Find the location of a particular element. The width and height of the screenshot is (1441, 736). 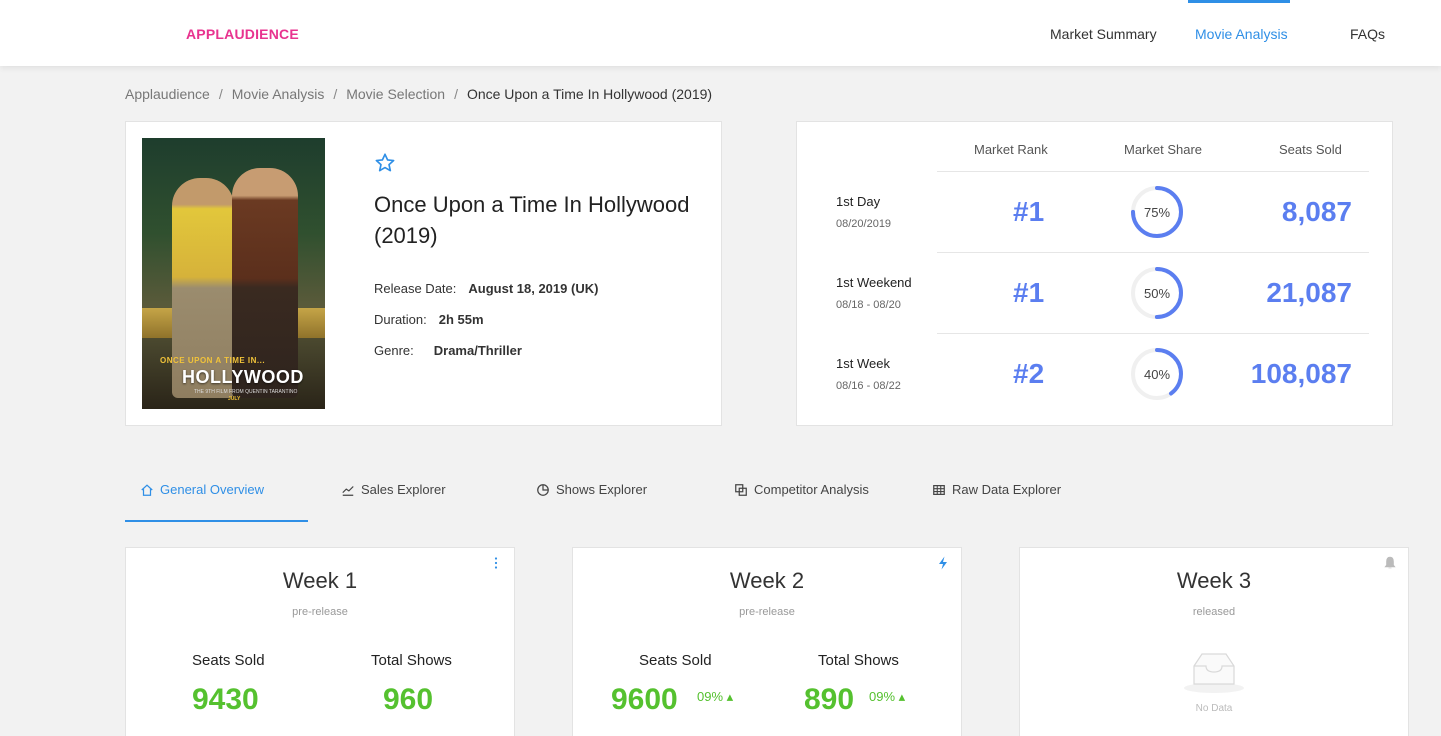

brand-logo: APPLAUDIENCE is located at coordinates (242, 34).